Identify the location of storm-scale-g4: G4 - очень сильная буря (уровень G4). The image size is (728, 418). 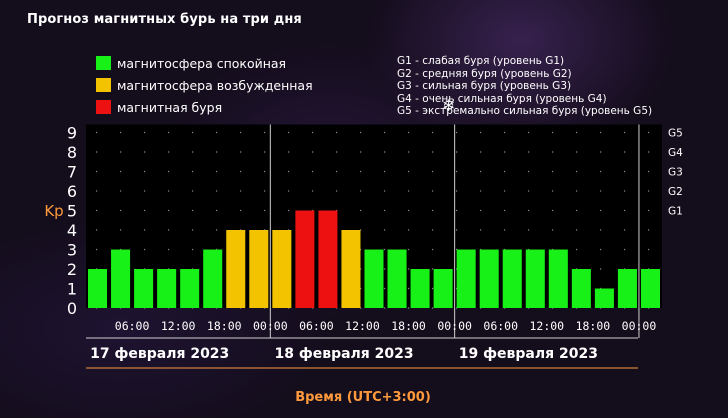
(502, 98).